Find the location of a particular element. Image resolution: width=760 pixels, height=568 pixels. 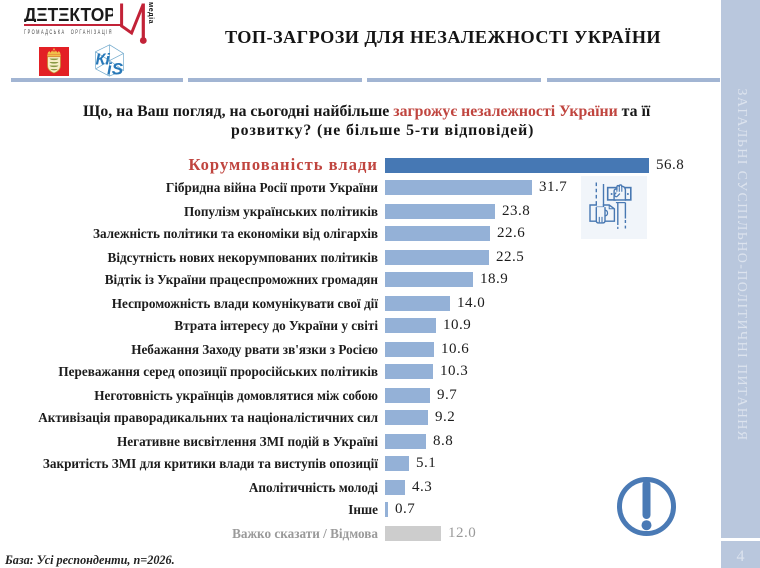

svg-text: іS is located at coordinates (115, 68).